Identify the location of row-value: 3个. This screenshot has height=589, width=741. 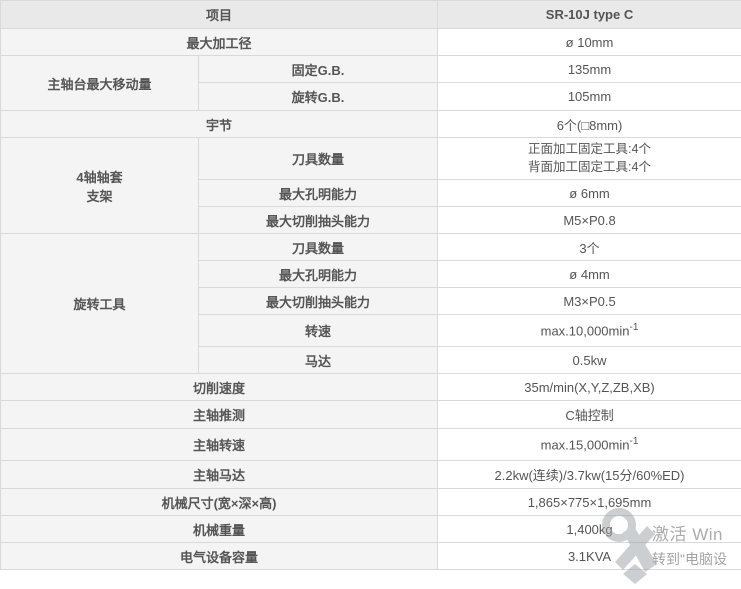
(589, 247).